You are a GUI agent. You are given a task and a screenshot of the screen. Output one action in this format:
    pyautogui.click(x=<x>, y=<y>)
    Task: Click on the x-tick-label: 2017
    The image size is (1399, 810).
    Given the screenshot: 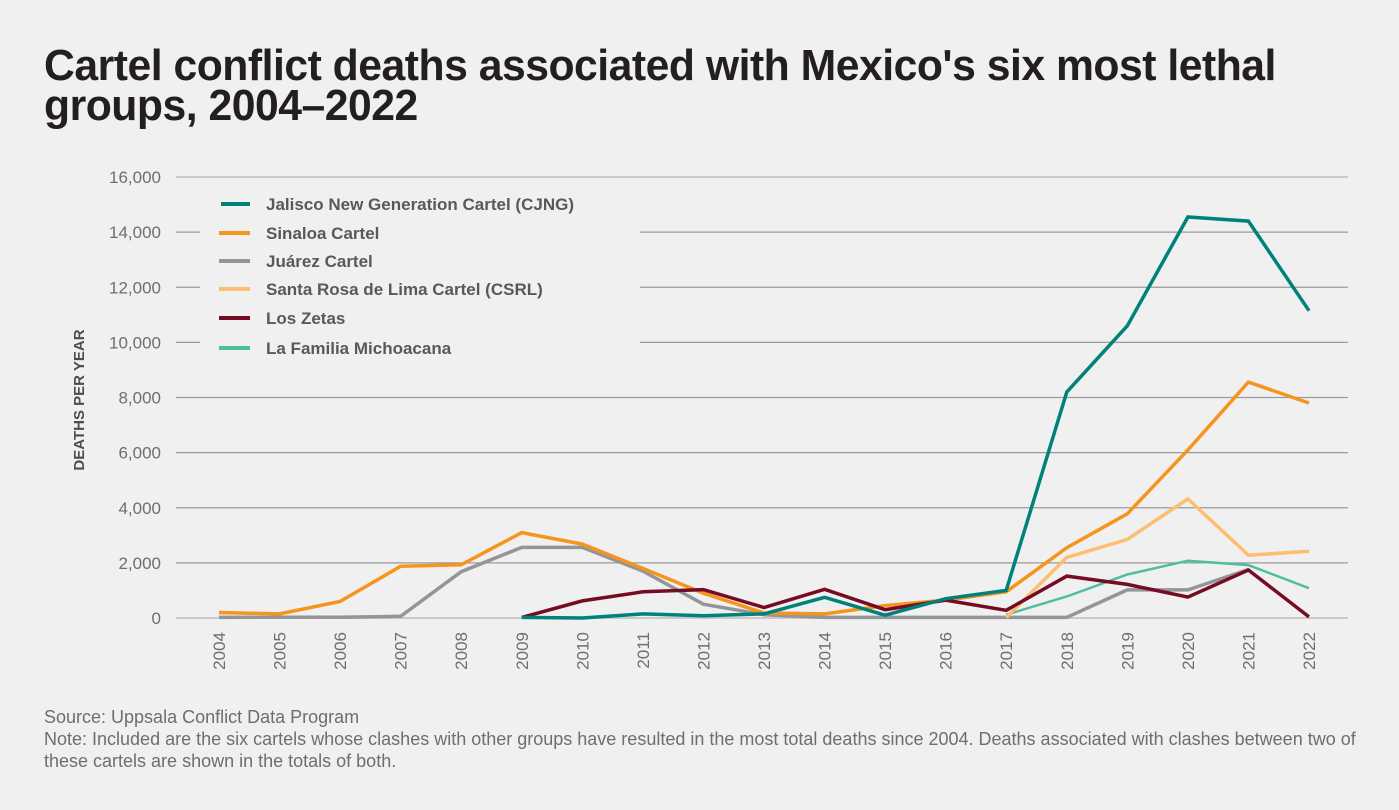 What is the action you would take?
    pyautogui.click(x=1006, y=651)
    